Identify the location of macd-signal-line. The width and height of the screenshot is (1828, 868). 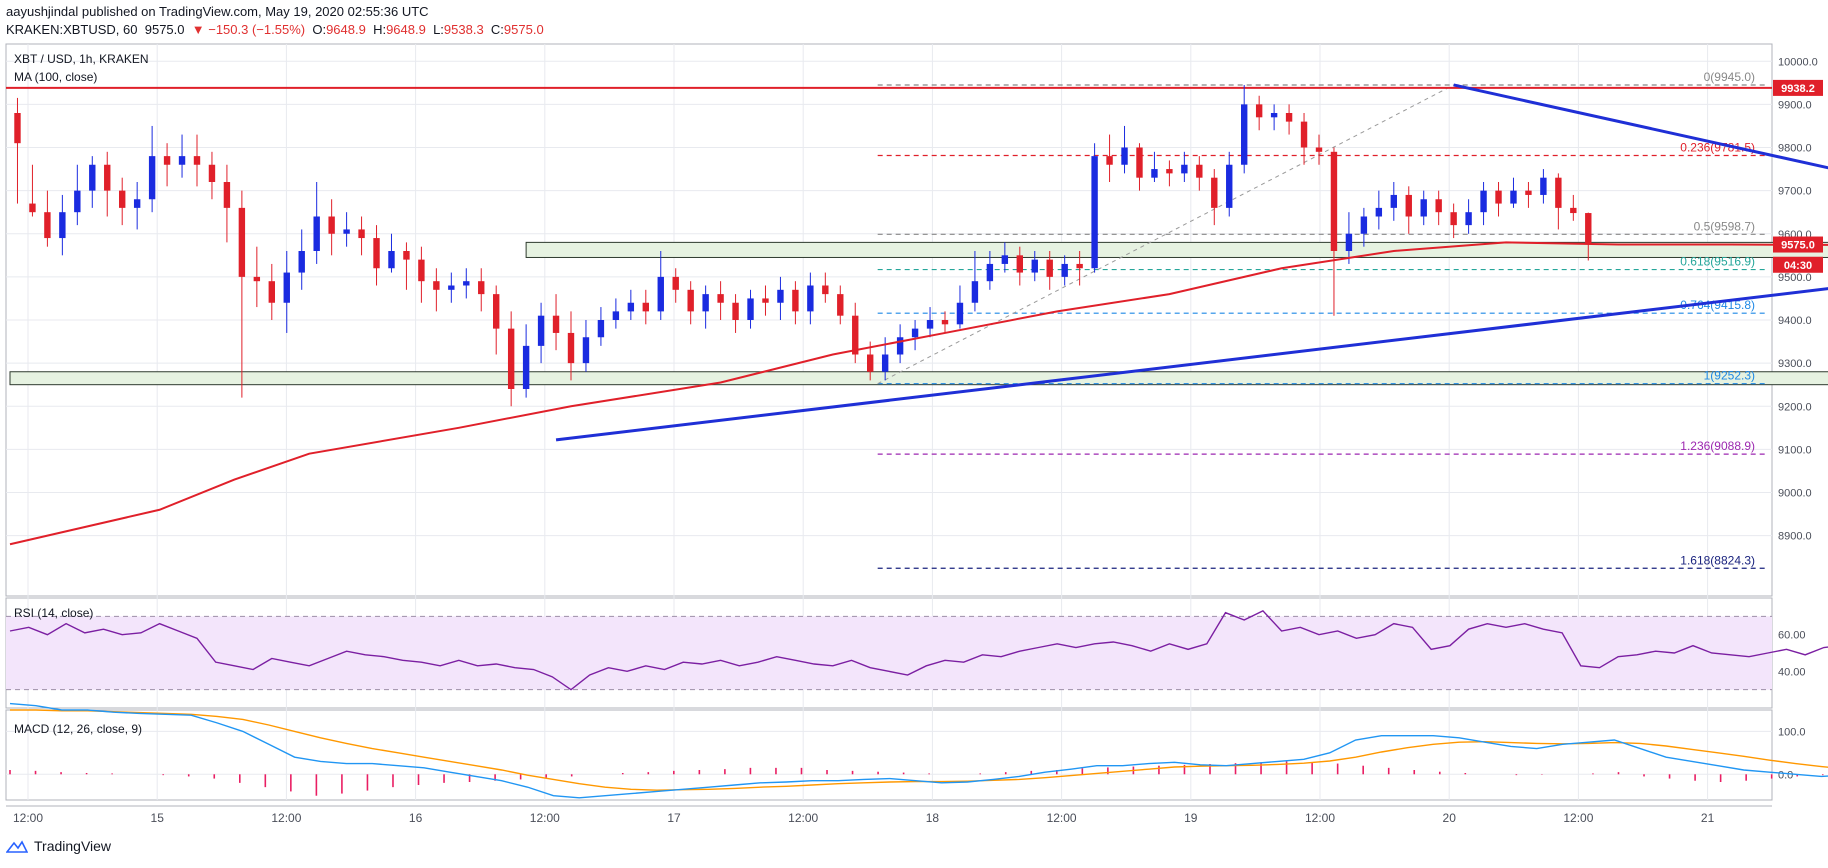
(919, 750).